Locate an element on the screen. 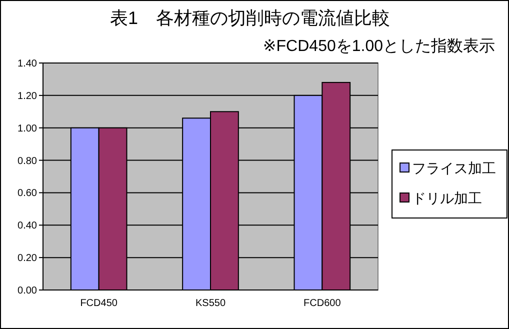 This screenshot has height=329, width=509. y-tick-label: 1.20 is located at coordinates (28, 96).